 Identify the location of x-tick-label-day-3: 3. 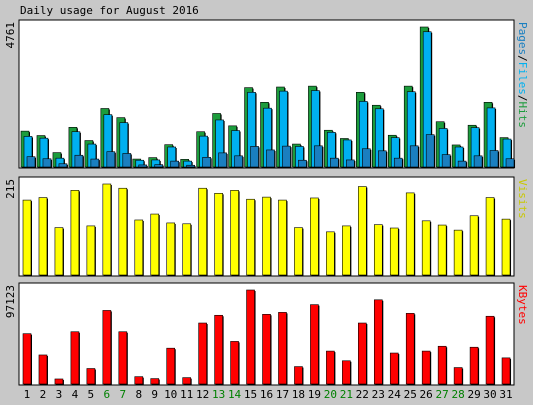
(59, 394).